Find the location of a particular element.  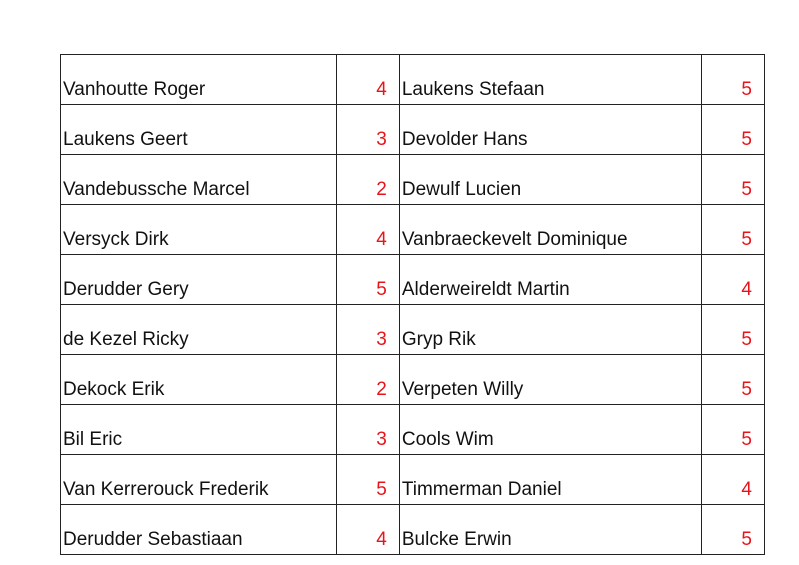

person-name-cell: Van Kerrerouck Frederik is located at coordinates (198, 479).